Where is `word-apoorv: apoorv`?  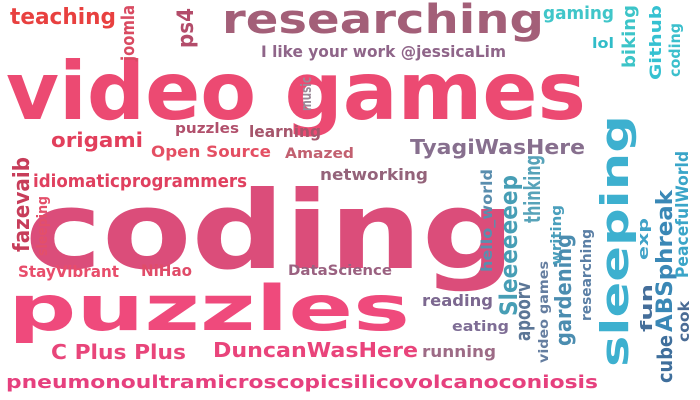
word-apoorv: apoorv is located at coordinates (523, 311).